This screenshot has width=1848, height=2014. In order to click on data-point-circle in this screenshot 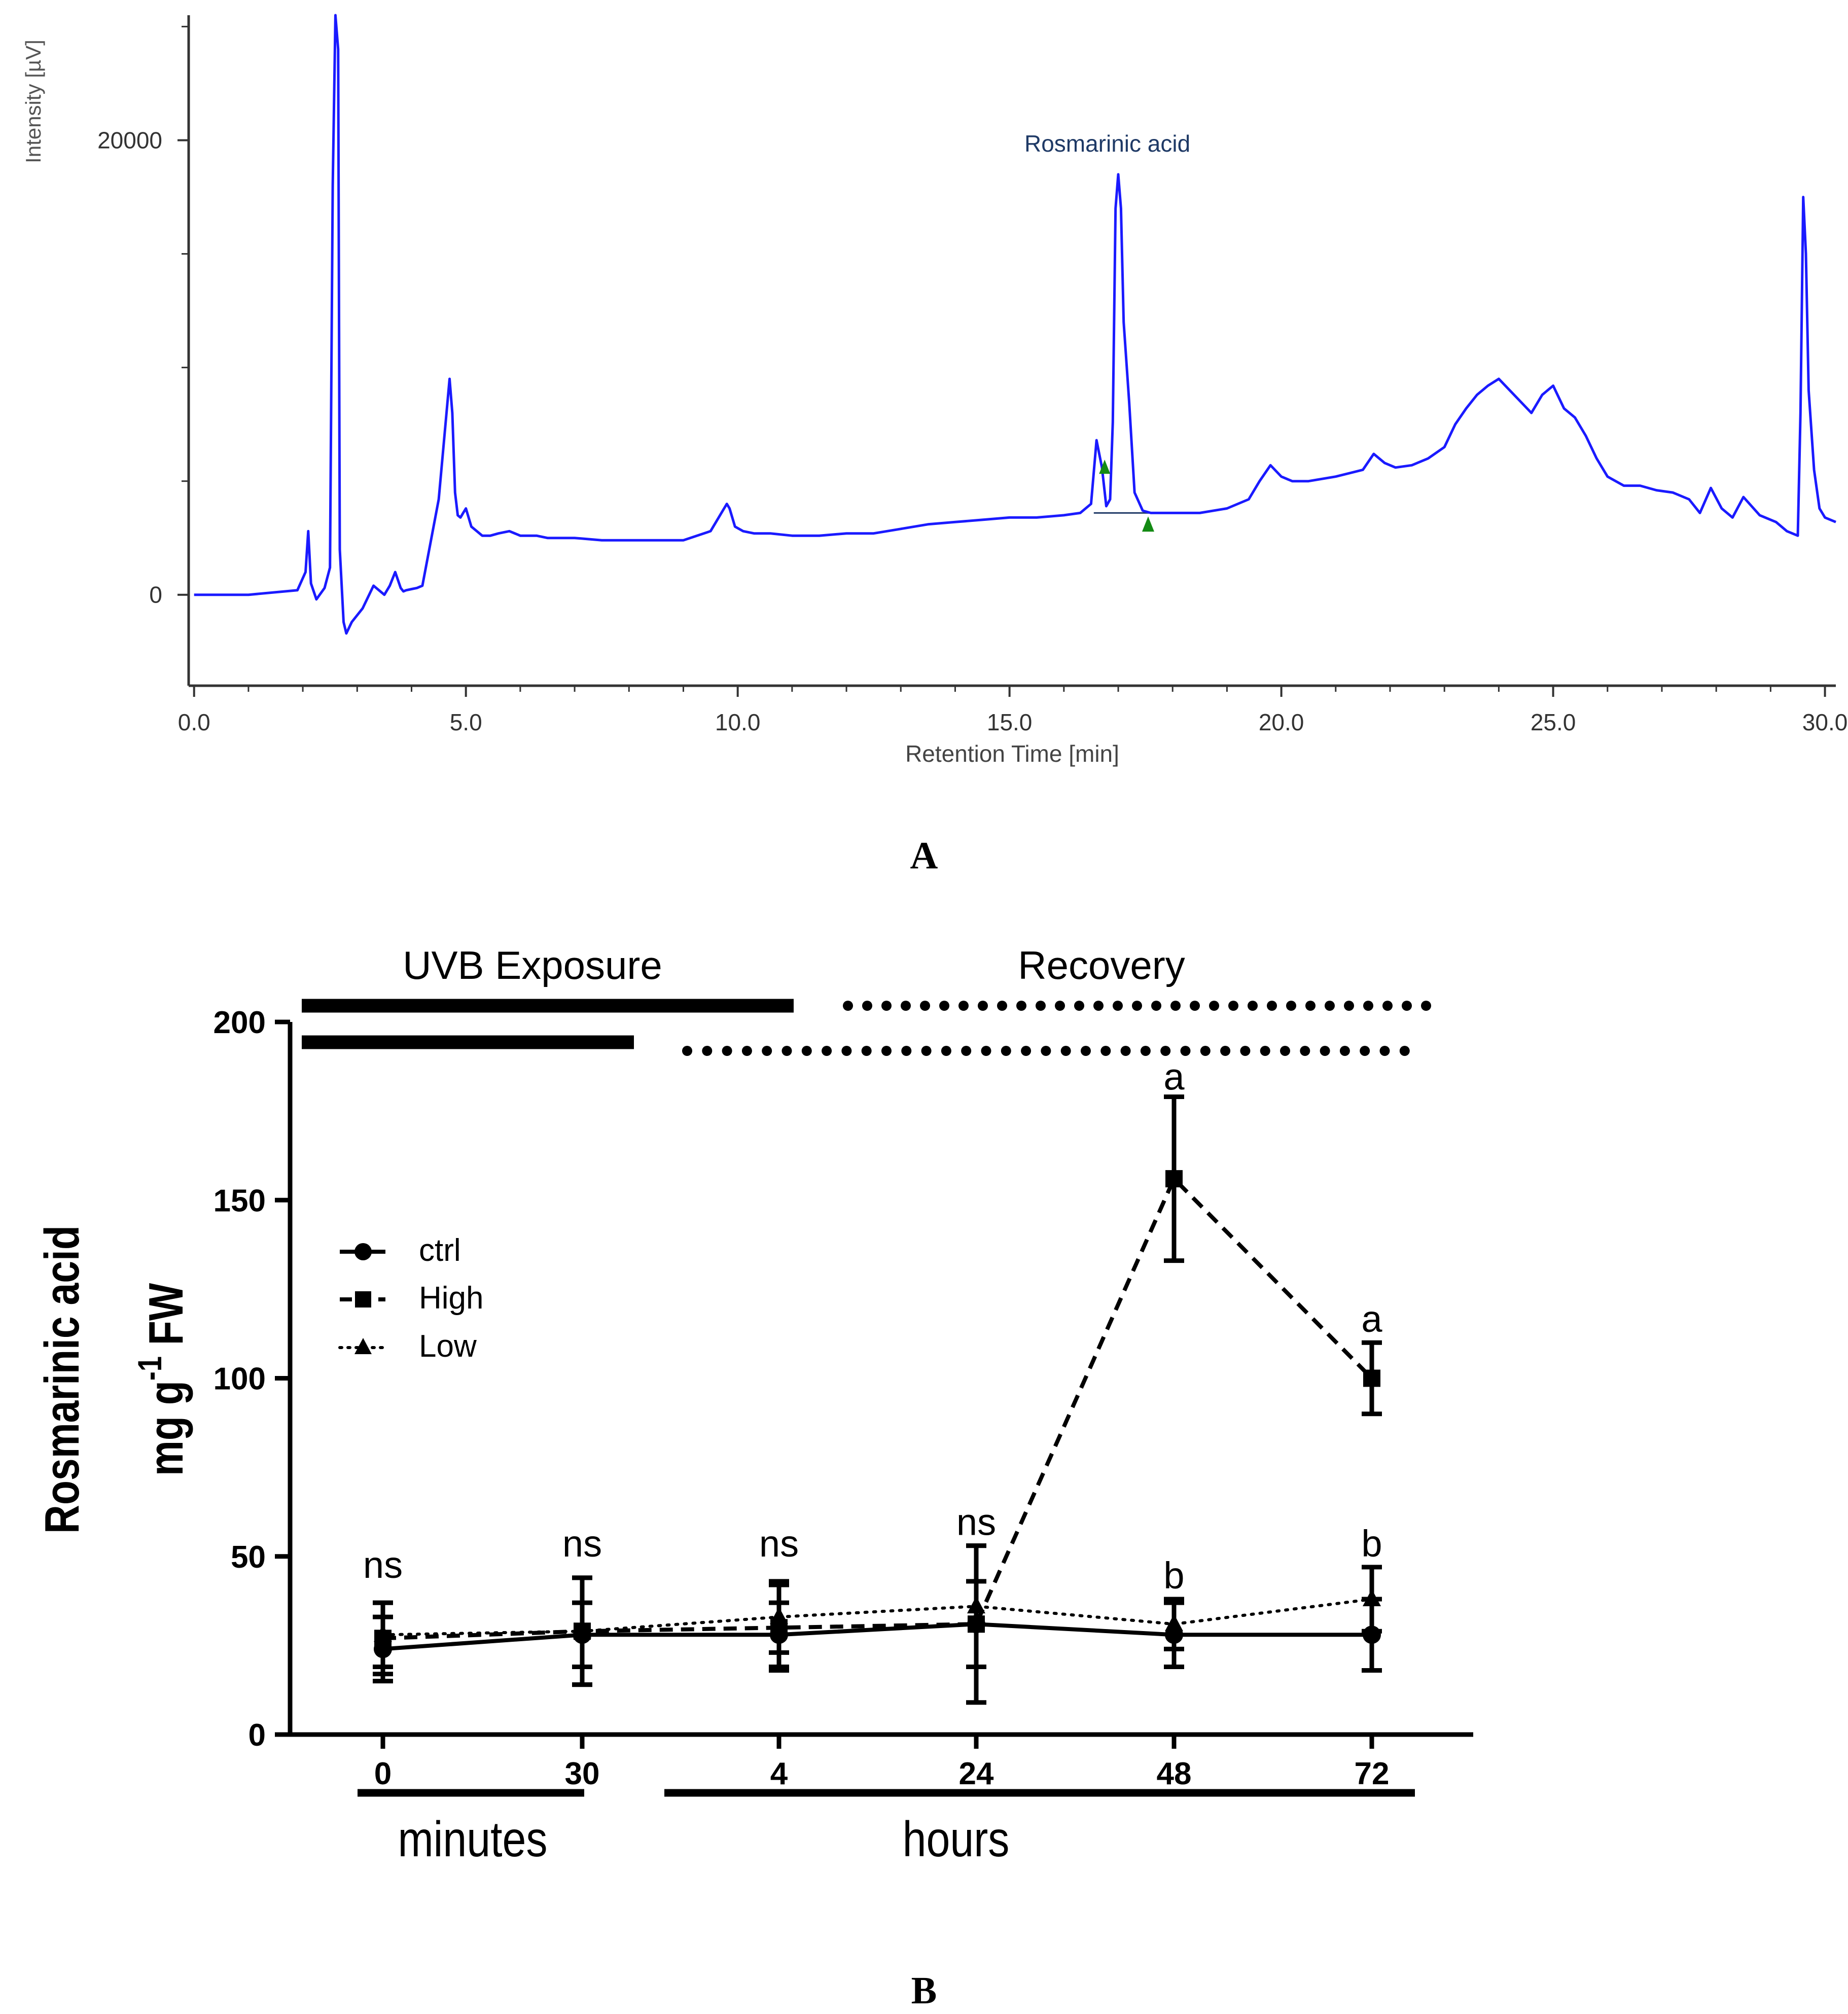, I will do `click(1372, 1635)`.